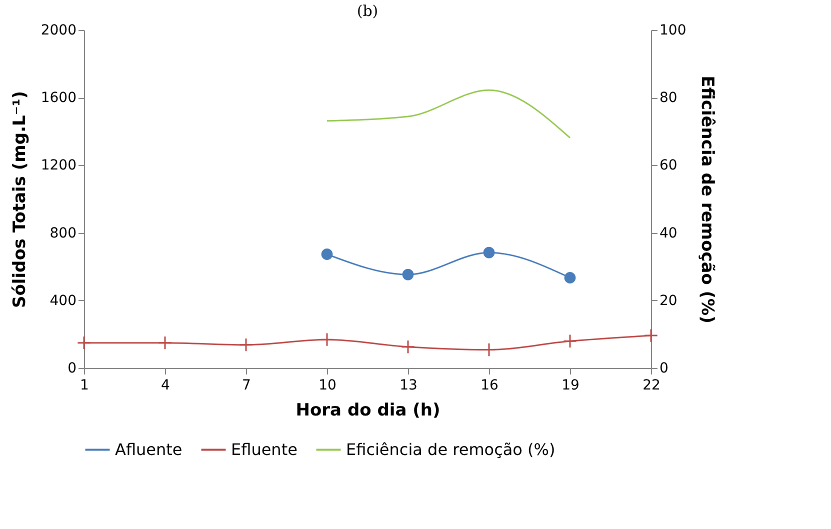 Image resolution: width=831 pixels, height=529 pixels. What do you see at coordinates (571, 386) in the screenshot?
I see `x-tick-label: 19` at bounding box center [571, 386].